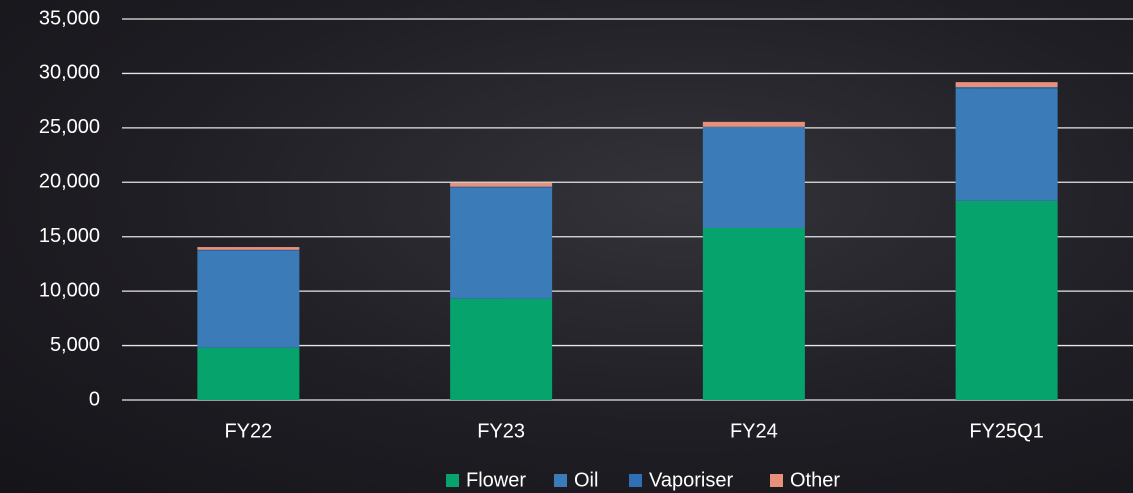 The image size is (1133, 493). I want to click on x-tick-label: FY23, so click(501, 431).